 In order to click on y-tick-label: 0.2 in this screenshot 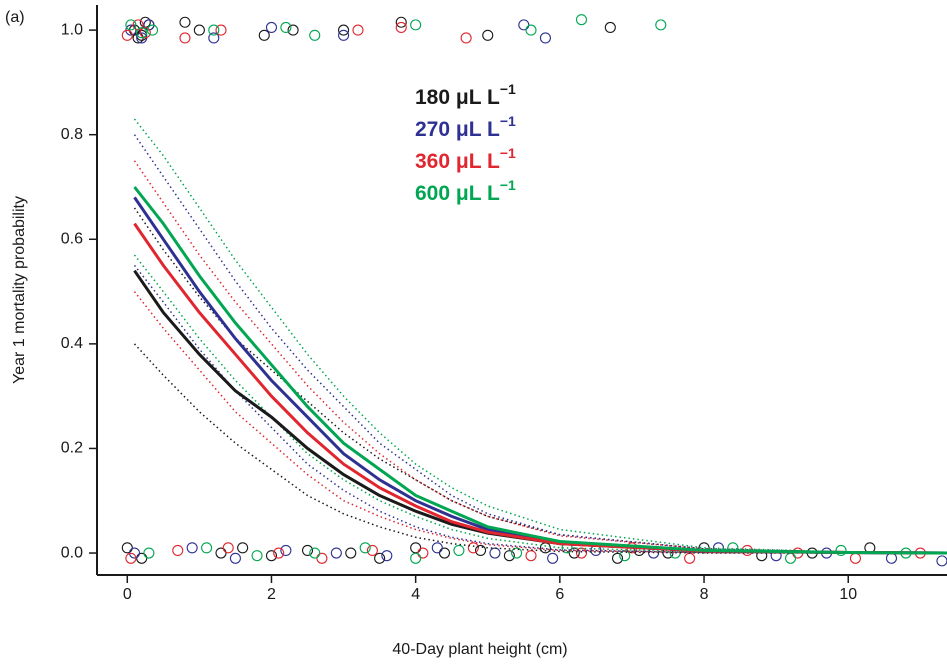, I will do `click(72, 448)`.